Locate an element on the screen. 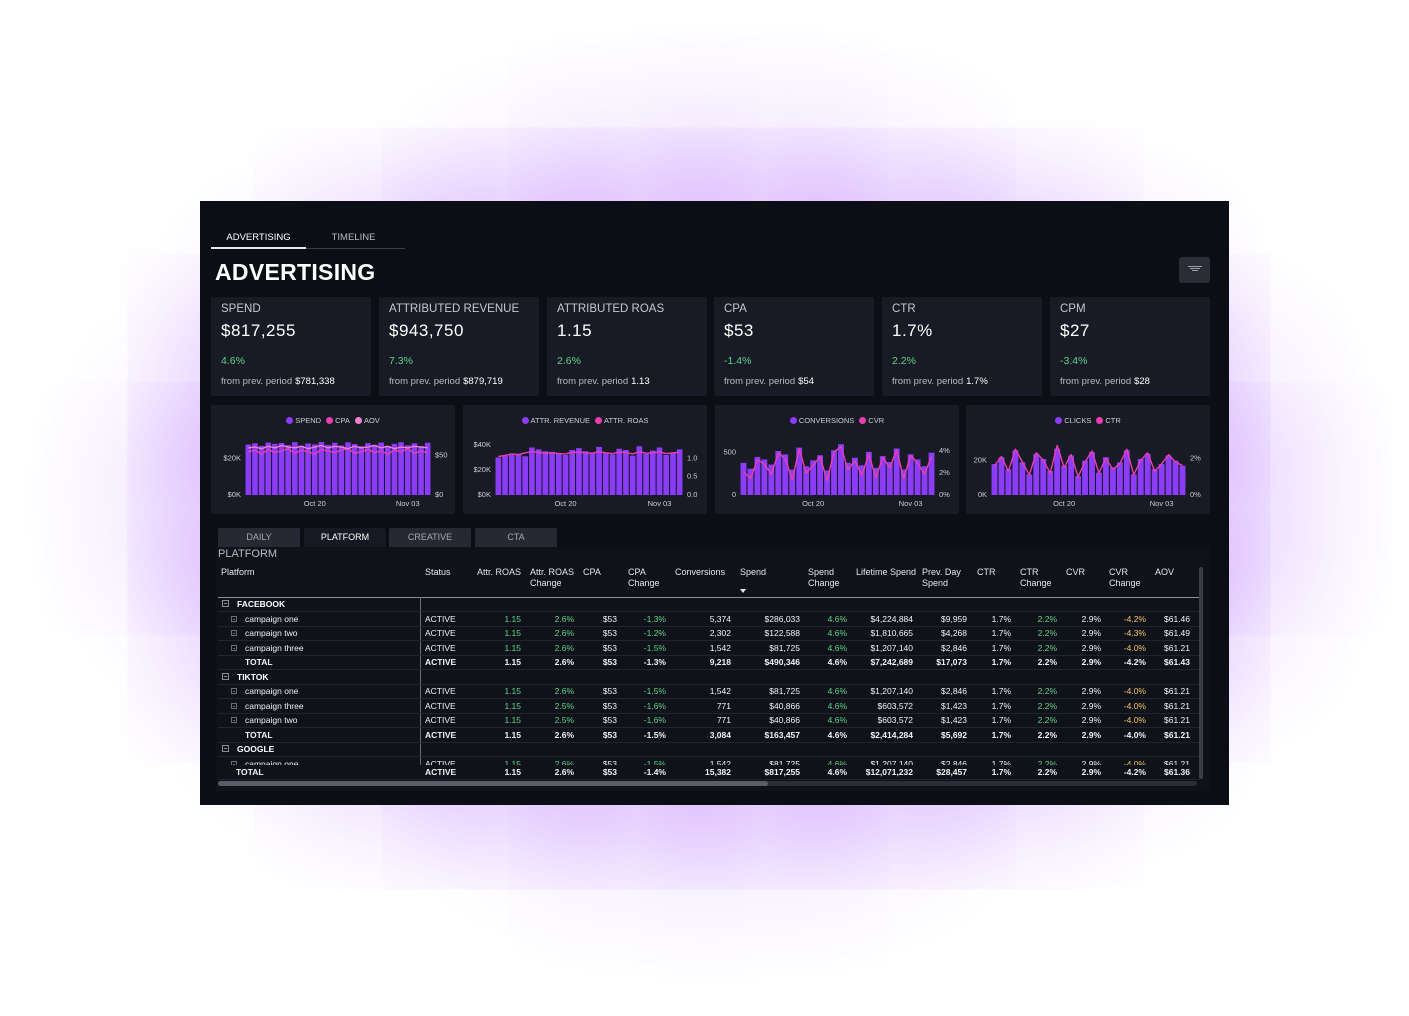  table-cell: $61.46 is located at coordinates (1177, 618).